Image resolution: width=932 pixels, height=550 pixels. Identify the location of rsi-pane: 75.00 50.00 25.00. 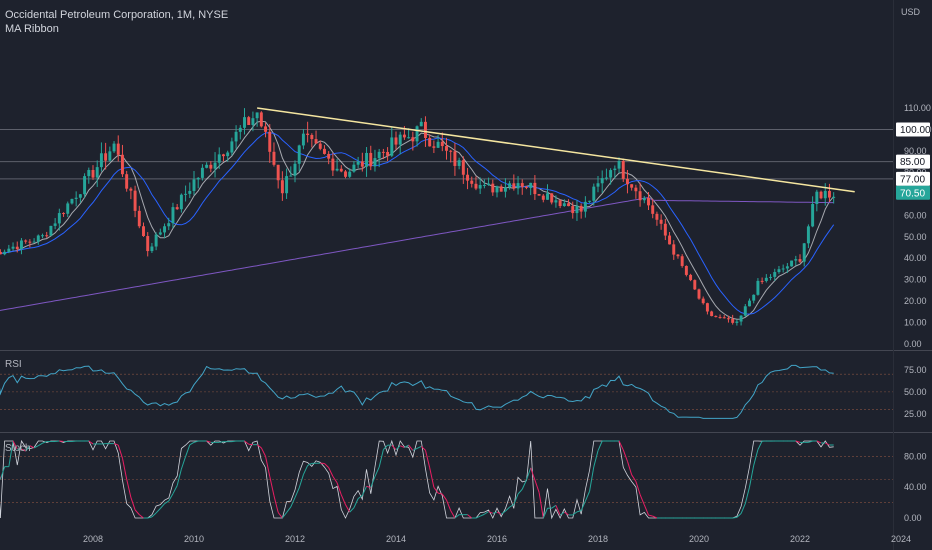
(463, 392).